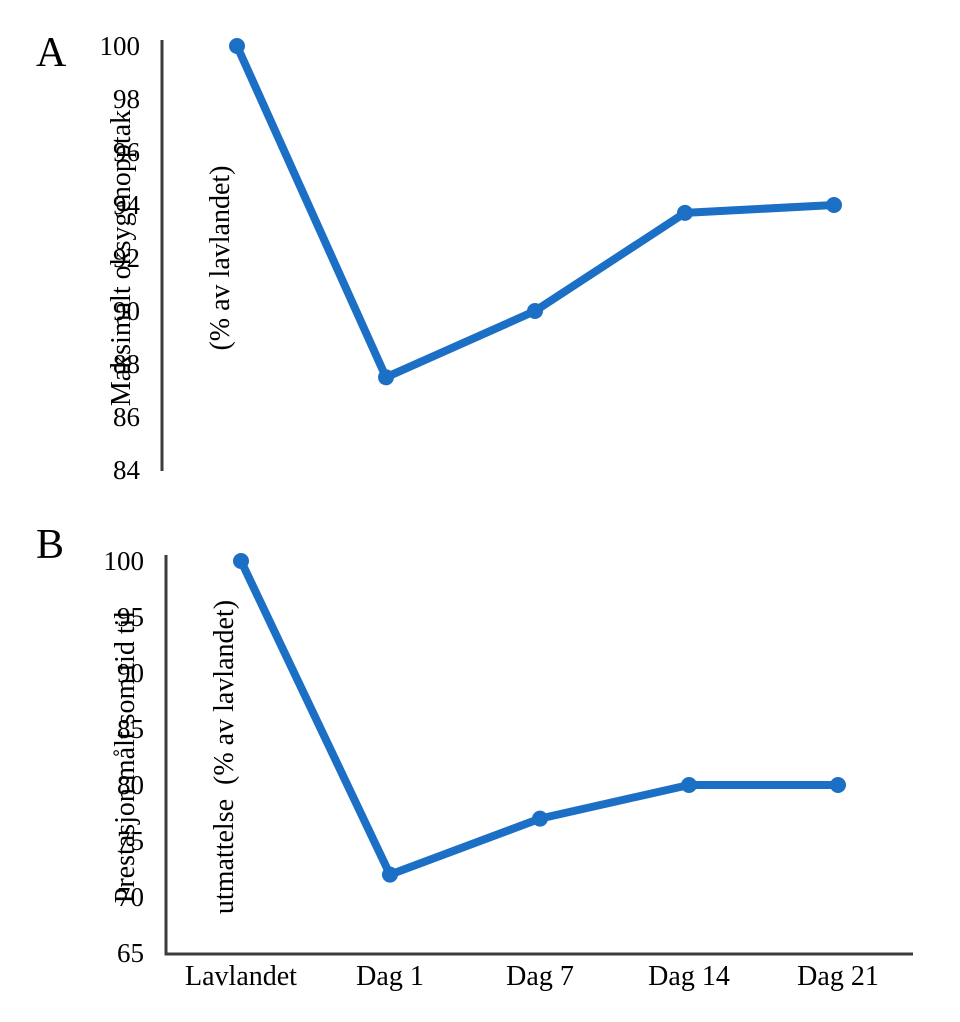 This screenshot has width=960, height=1022. Describe the element at coordinates (130, 617) in the screenshot. I see `panel-b-y-tick-label: 95` at that location.